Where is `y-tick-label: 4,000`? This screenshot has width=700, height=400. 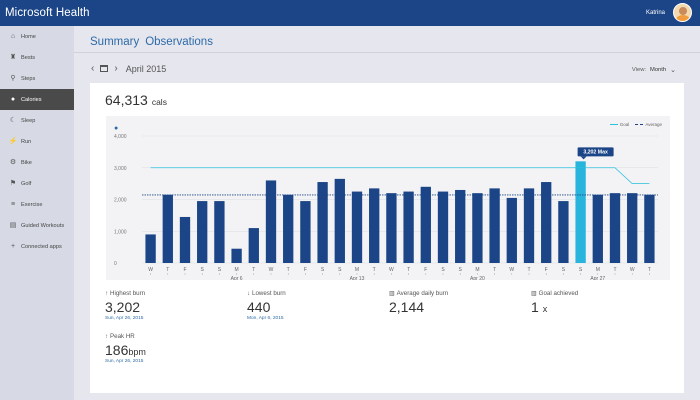
y-tick-label: 4,000 is located at coordinates (120, 137).